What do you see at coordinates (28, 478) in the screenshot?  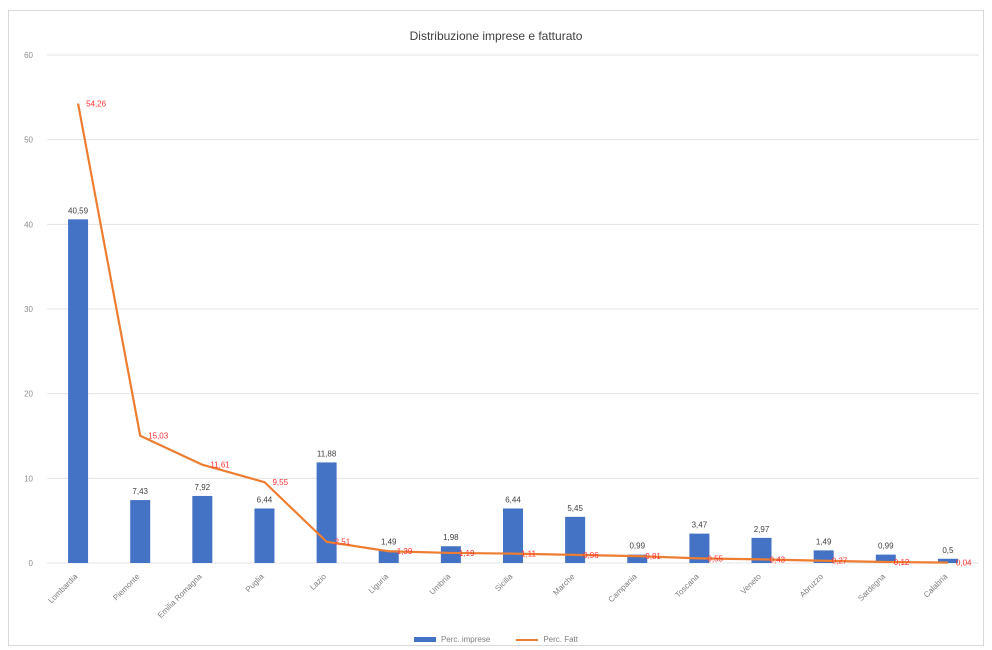 I see `y-tick-label: 10` at bounding box center [28, 478].